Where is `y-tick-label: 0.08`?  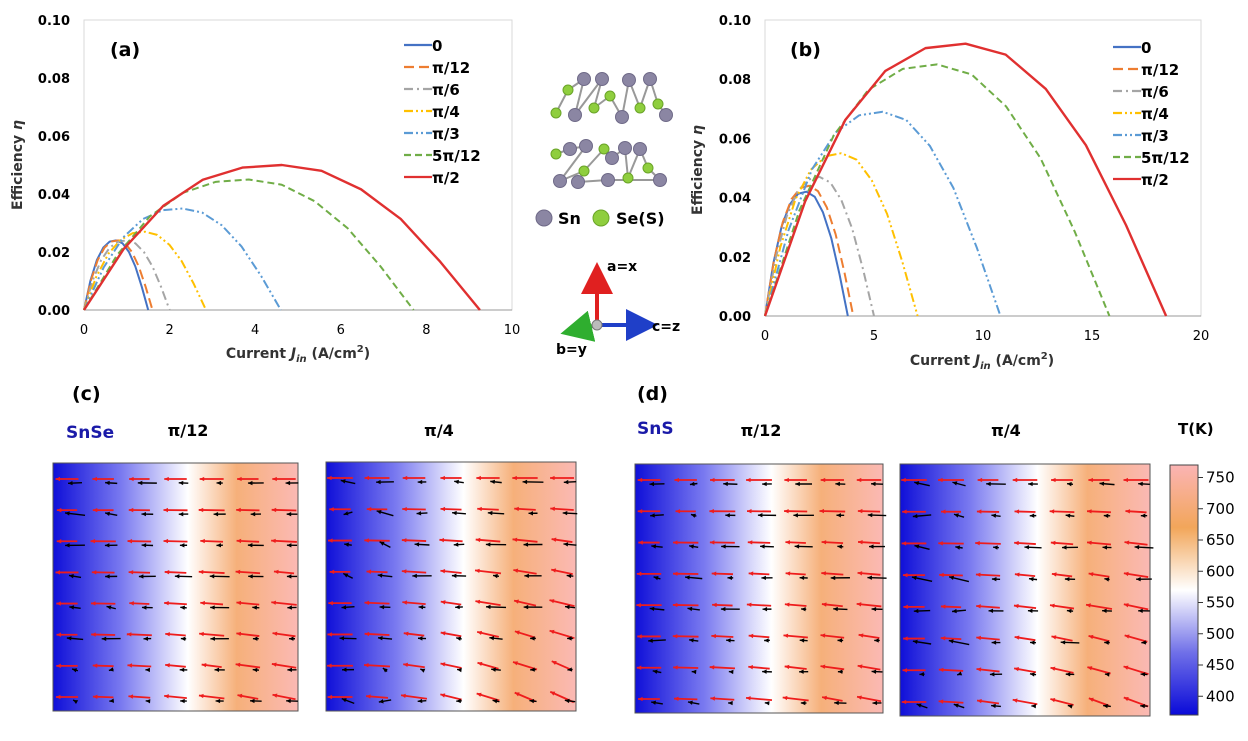 y-tick-label: 0.08 is located at coordinates (735, 80).